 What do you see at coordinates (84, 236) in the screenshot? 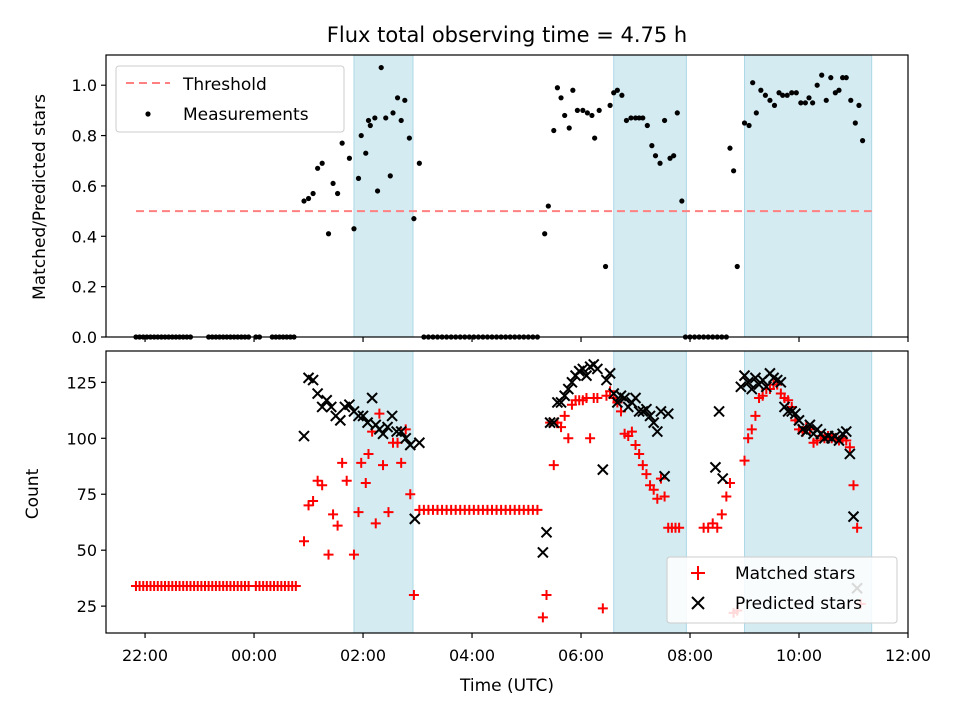
I see `y-tick-label: 0.4` at bounding box center [84, 236].